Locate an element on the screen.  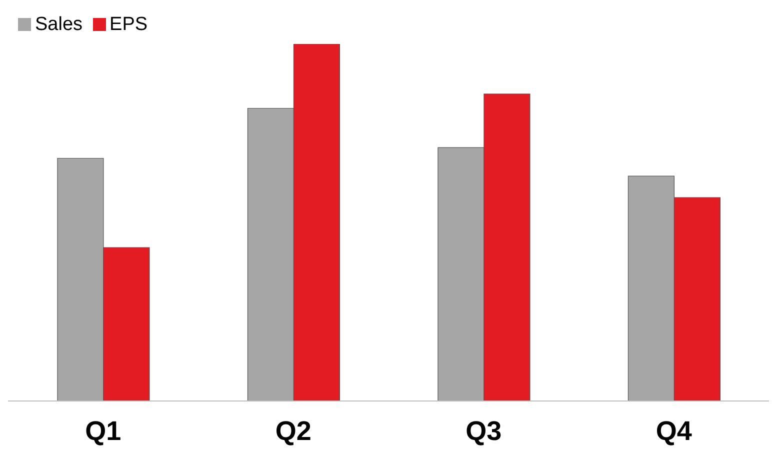
x-tick-label: Q1 is located at coordinates (103, 431).